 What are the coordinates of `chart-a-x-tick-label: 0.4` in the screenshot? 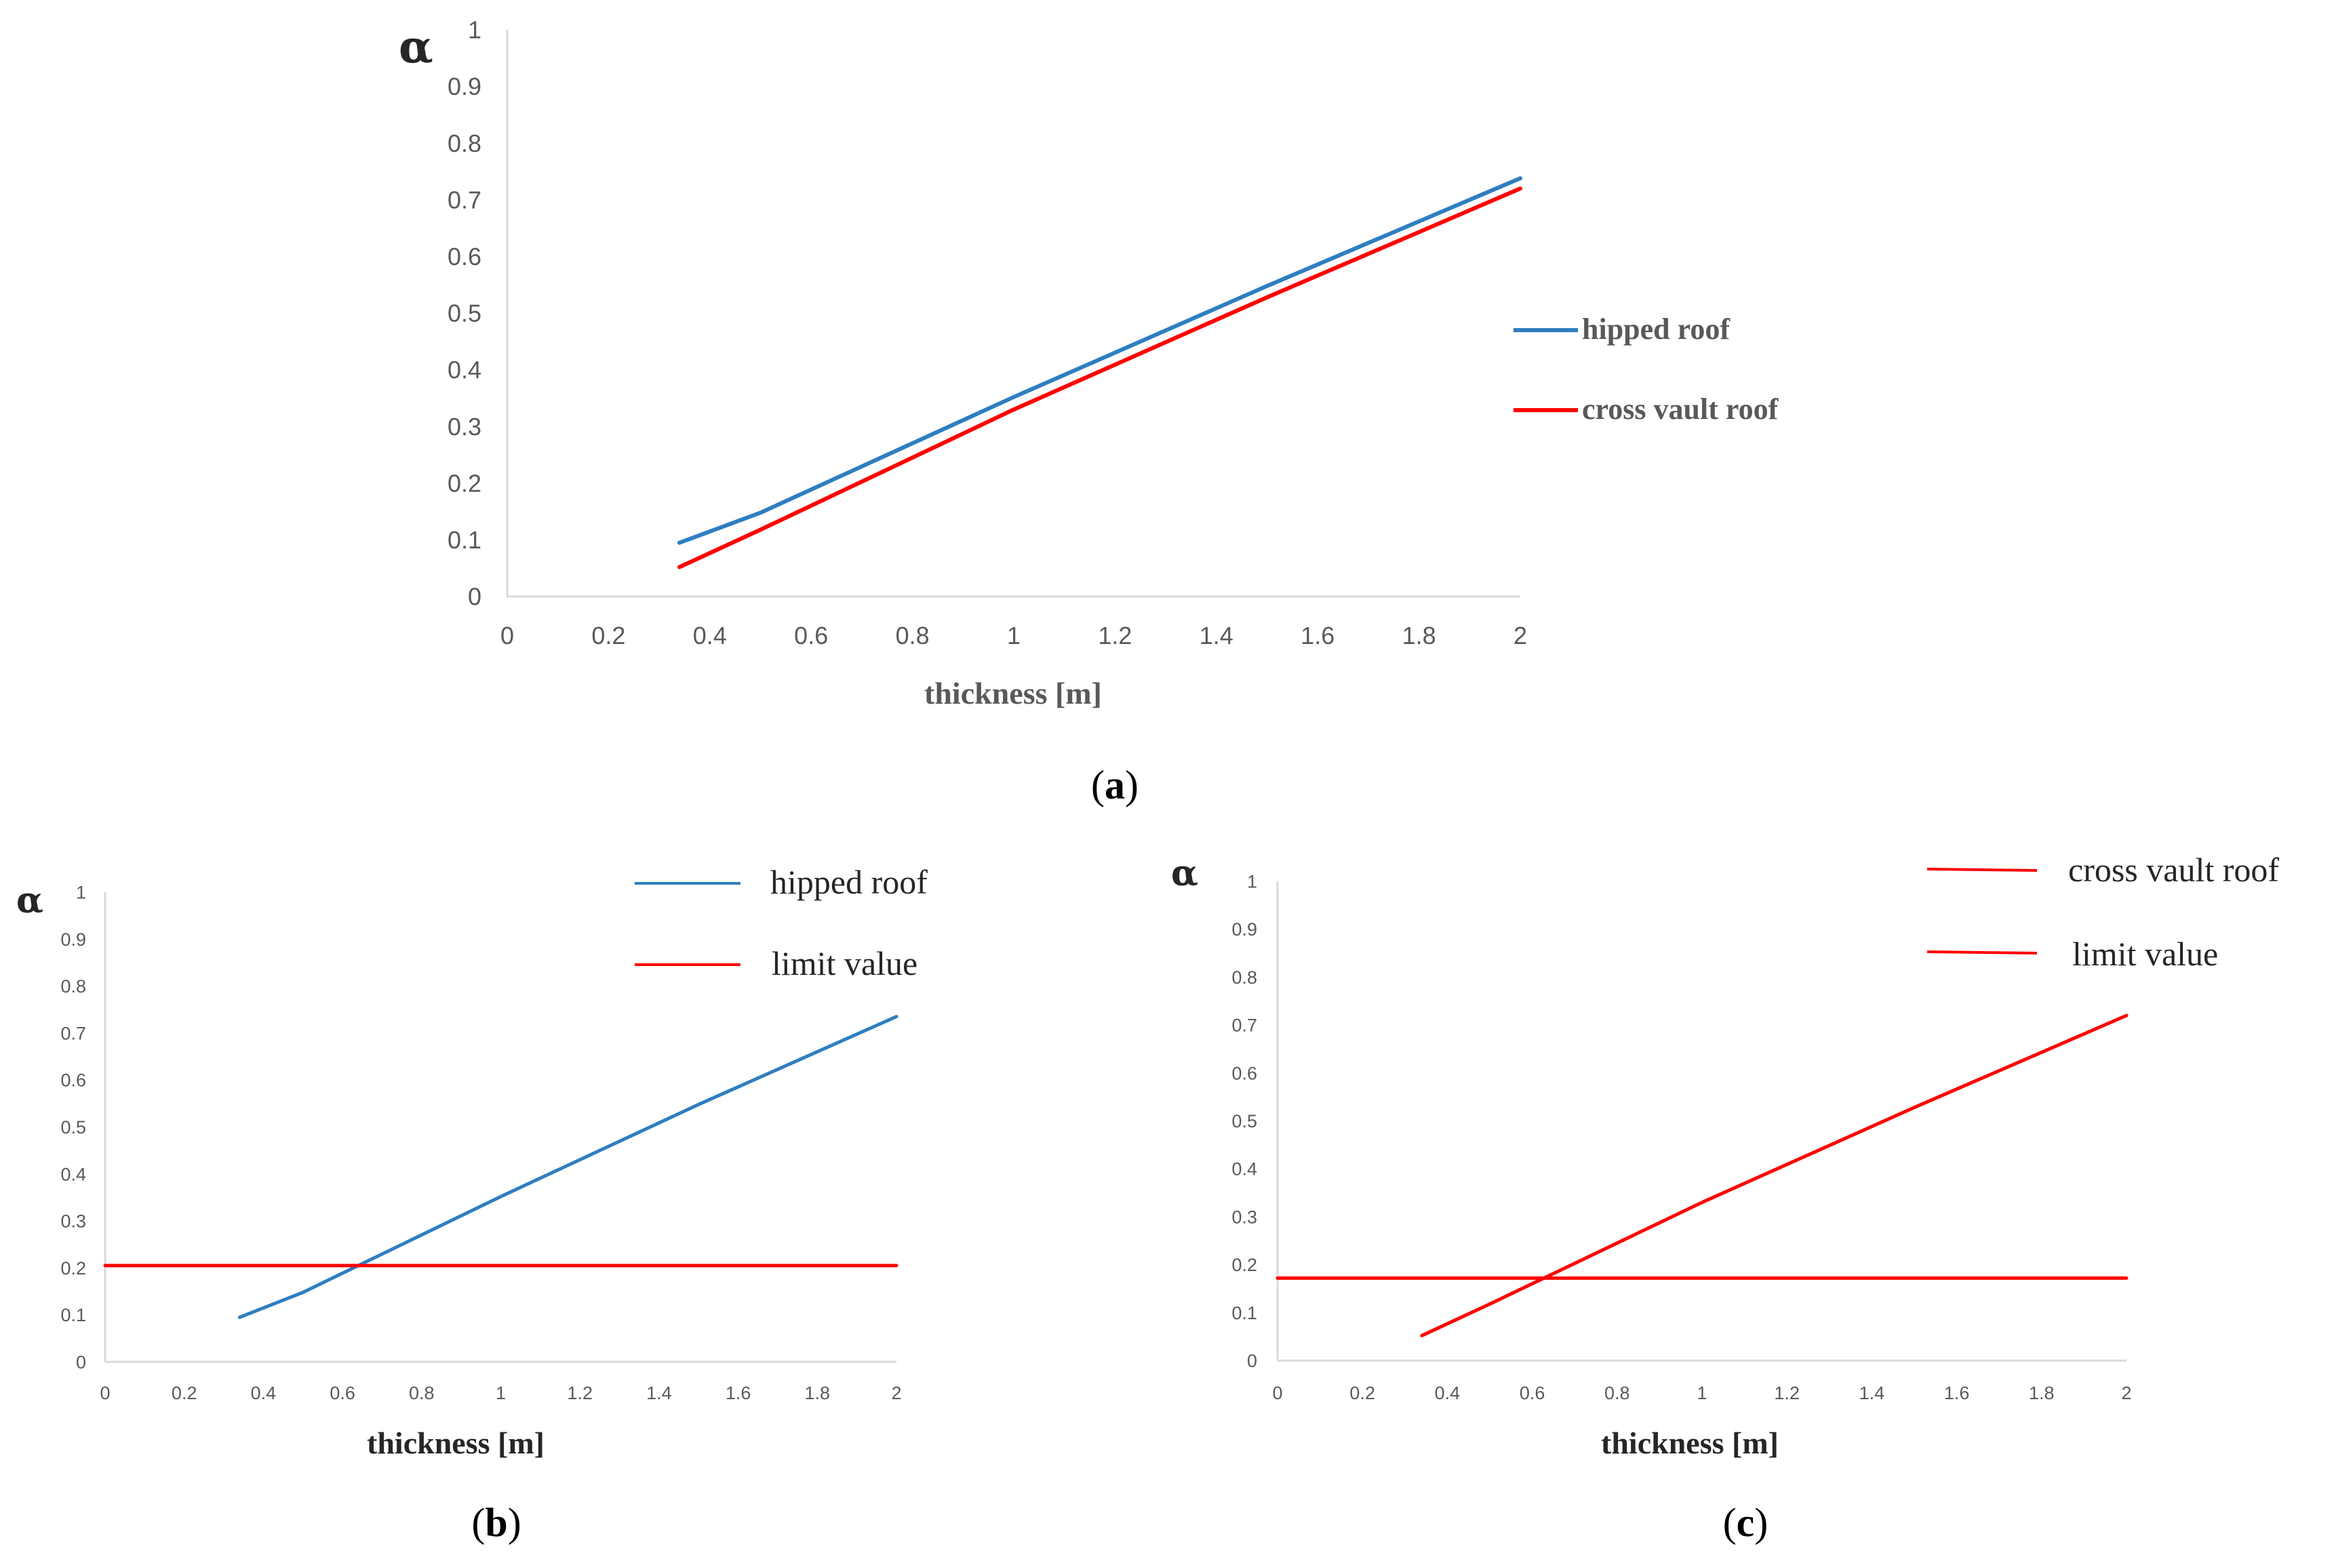 It's located at (710, 636).